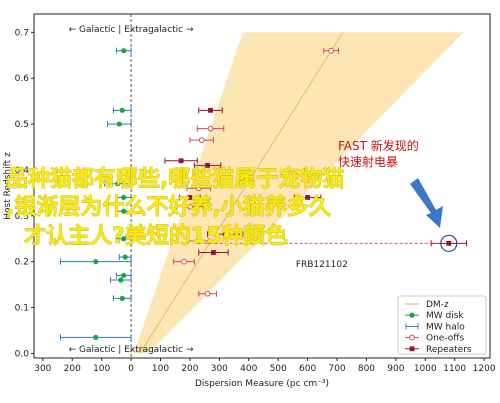  I want to click on y-tick-label: 0.0, so click(22, 354).